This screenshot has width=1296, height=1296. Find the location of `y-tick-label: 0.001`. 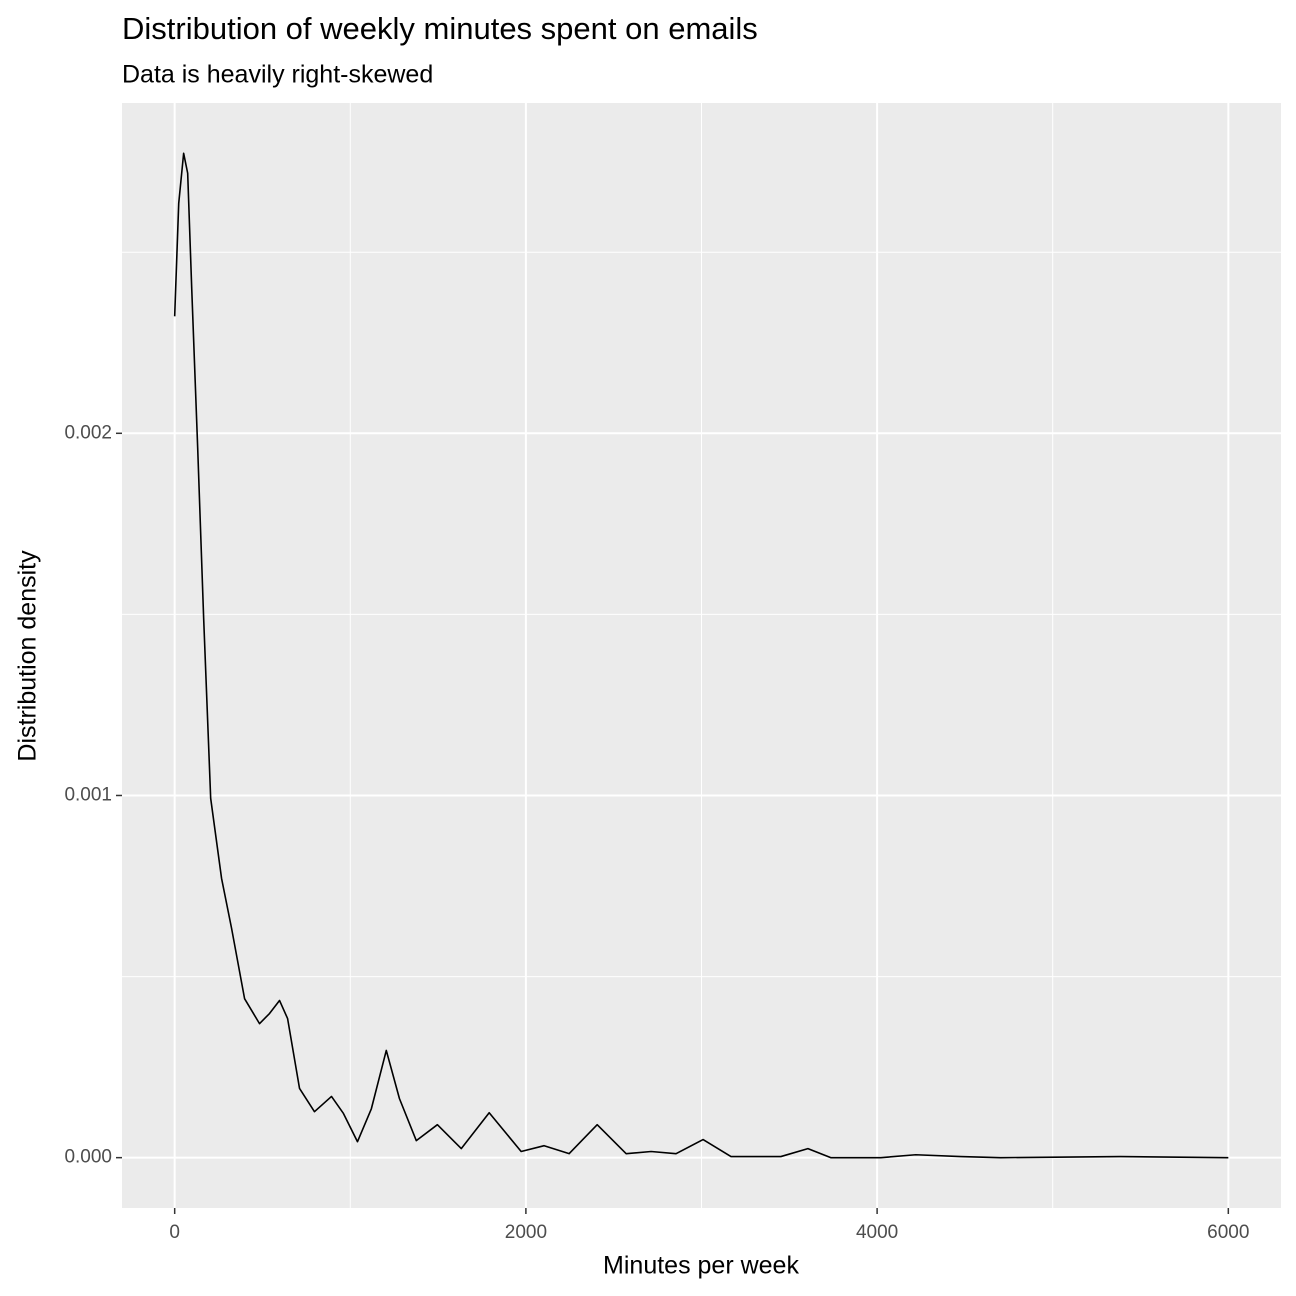

y-tick-label: 0.001 is located at coordinates (88, 794).